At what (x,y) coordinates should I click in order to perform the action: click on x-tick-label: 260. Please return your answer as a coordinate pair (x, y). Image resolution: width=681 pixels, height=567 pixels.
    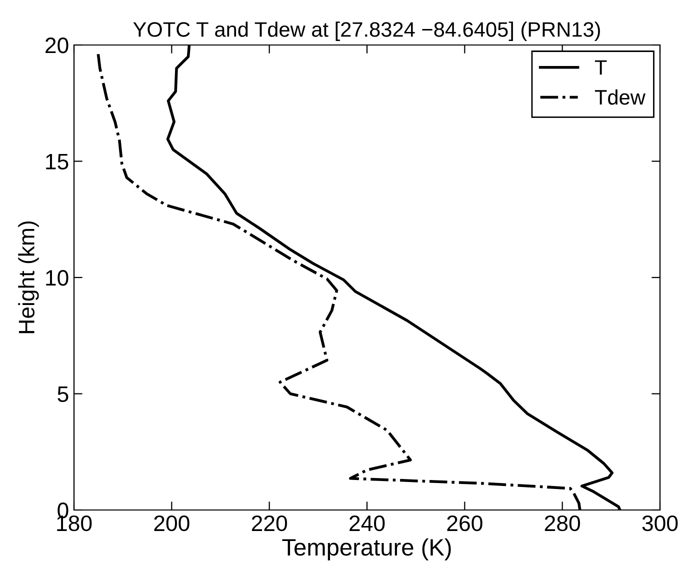
    Looking at the image, I should click on (464, 523).